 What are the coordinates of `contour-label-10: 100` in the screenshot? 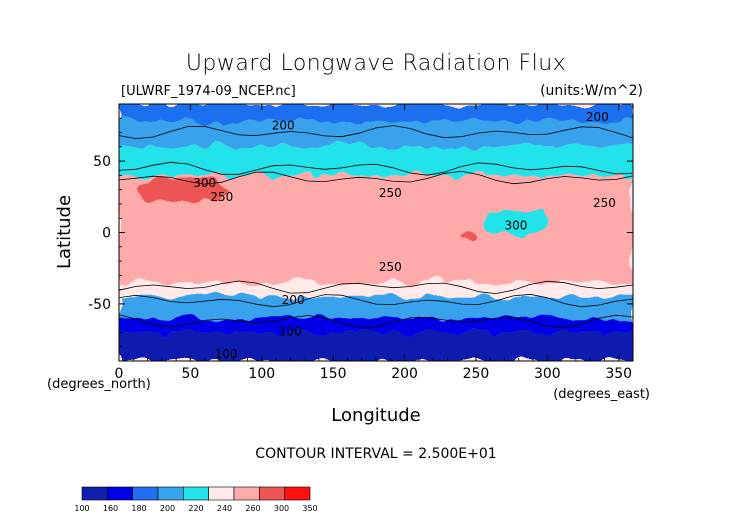 It's located at (226, 354).